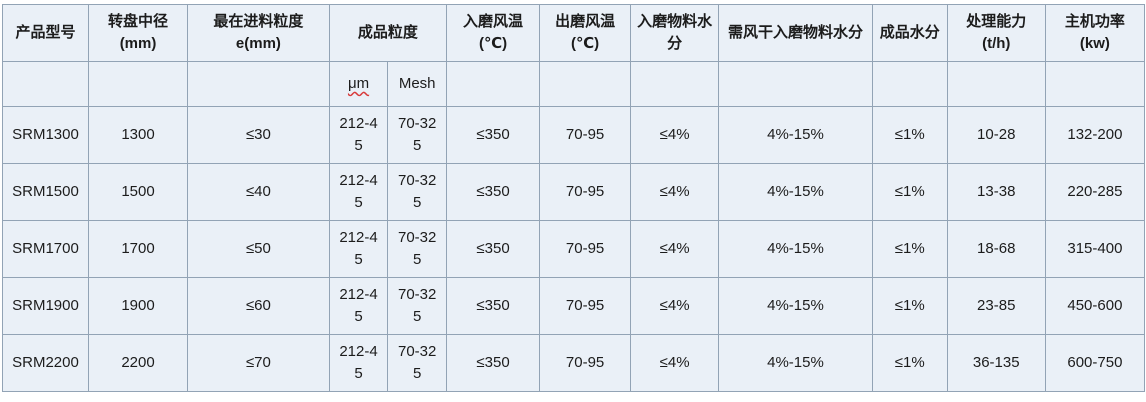 Image resolution: width=1146 pixels, height=402 pixels. Describe the element at coordinates (1095, 306) in the screenshot. I see `cell-power: 450-600` at that location.